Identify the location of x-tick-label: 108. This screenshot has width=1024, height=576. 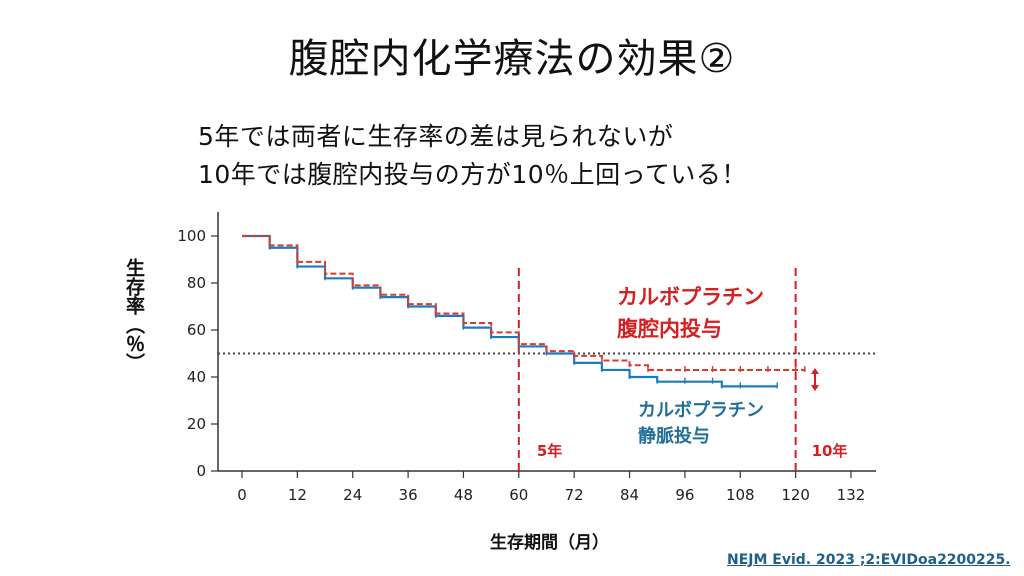
(740, 495).